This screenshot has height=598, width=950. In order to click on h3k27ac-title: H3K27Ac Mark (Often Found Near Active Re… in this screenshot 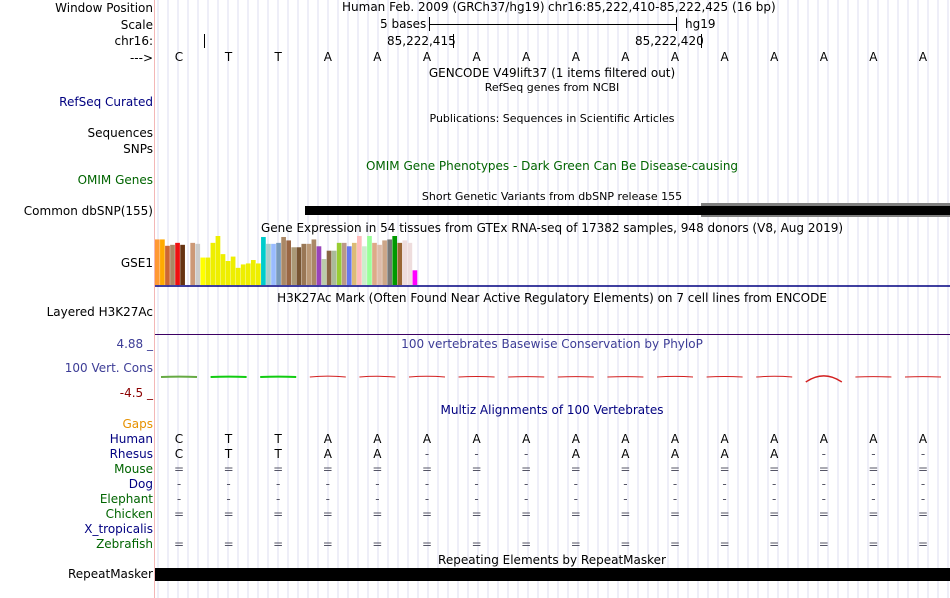, I will do `click(552, 298)`.